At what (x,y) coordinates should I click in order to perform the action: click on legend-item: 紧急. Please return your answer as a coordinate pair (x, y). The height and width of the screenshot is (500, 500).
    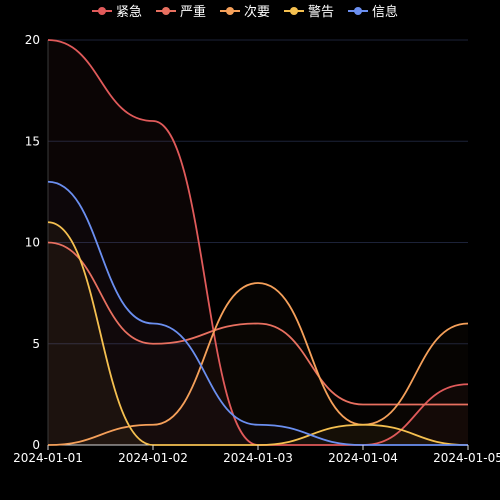
    Looking at the image, I should click on (117, 12).